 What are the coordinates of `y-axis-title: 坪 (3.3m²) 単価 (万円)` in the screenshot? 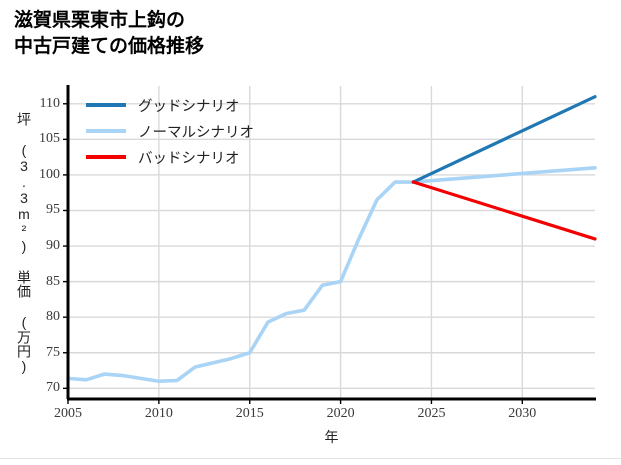 It's located at (24, 242).